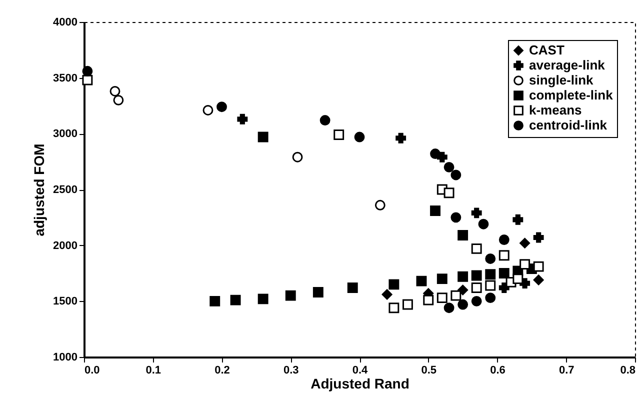 Image resolution: width=643 pixels, height=404 pixels. I want to click on x-tick-label: 0.7, so click(566, 370).